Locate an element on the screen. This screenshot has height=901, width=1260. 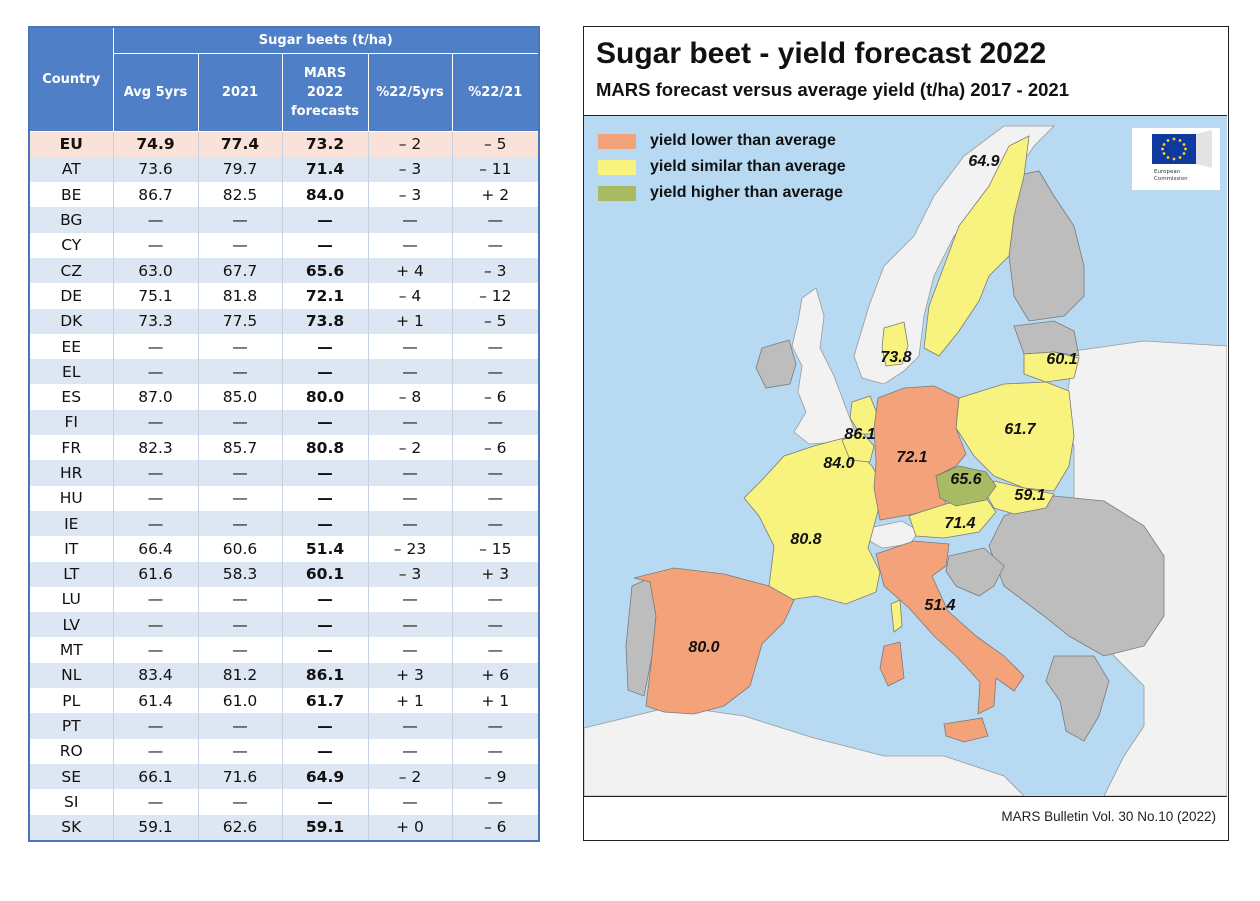
country-code-cell: NL is located at coordinates (71, 675).